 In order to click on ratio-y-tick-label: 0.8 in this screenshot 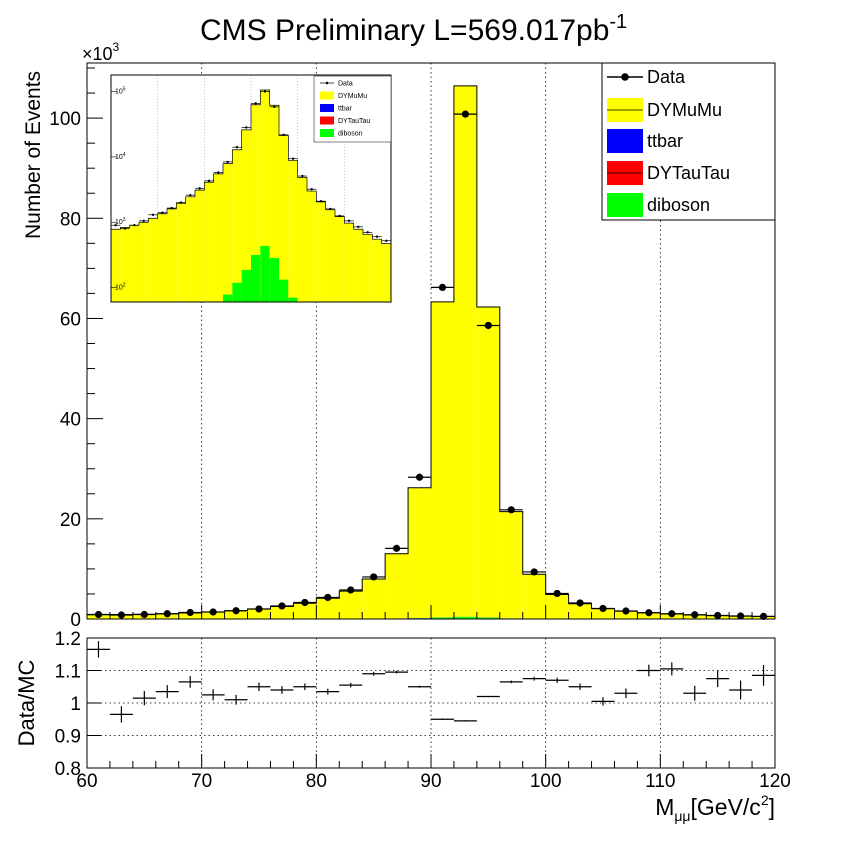, I will do `click(68, 769)`.